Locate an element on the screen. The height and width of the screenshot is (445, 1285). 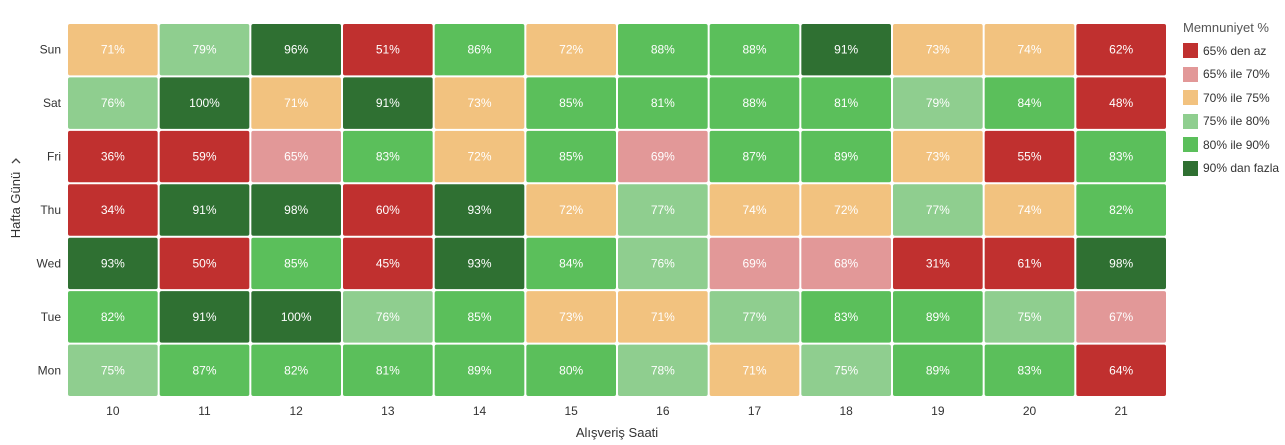
chevron-down-icon is located at coordinates (16, 161).